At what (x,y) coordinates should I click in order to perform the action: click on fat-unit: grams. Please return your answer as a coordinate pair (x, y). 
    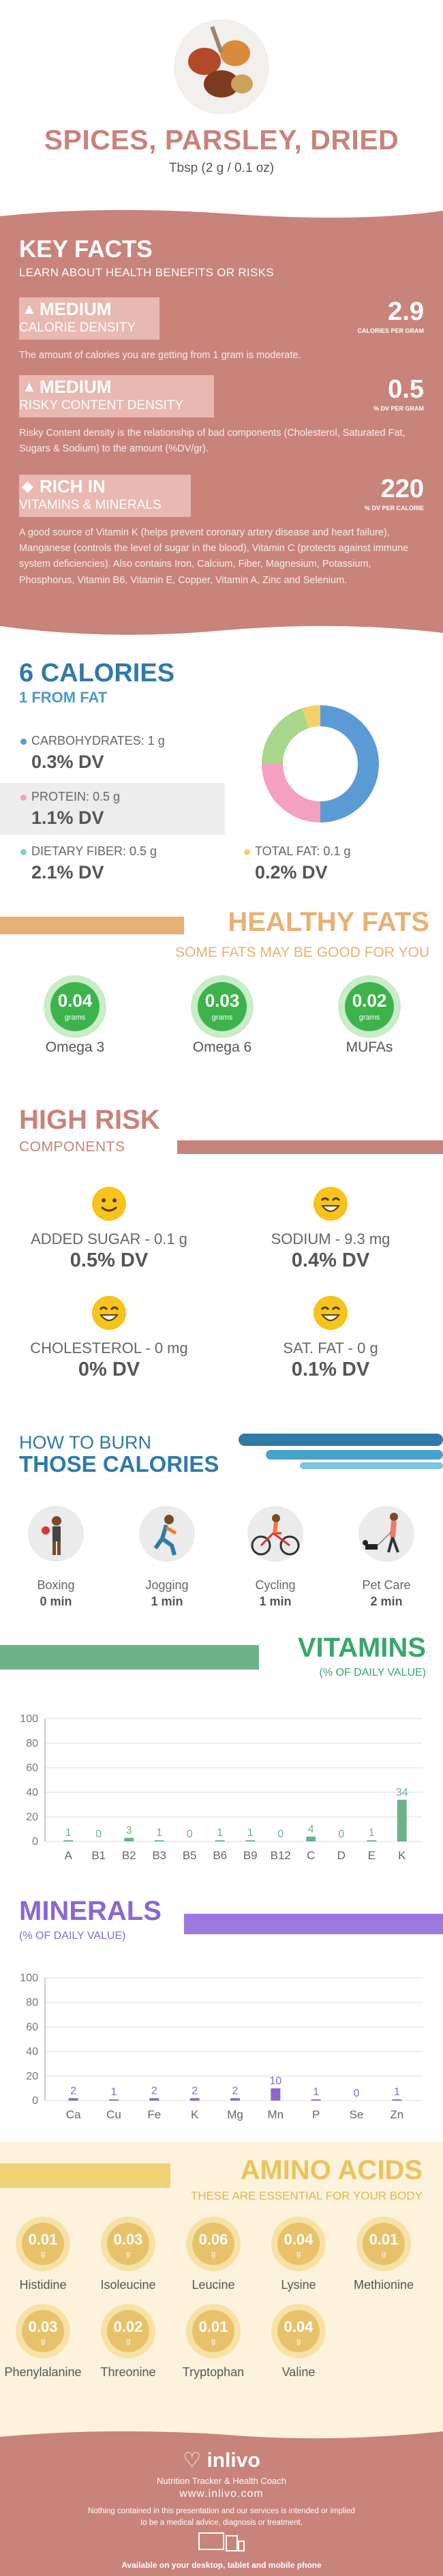
    Looking at the image, I should click on (222, 1017).